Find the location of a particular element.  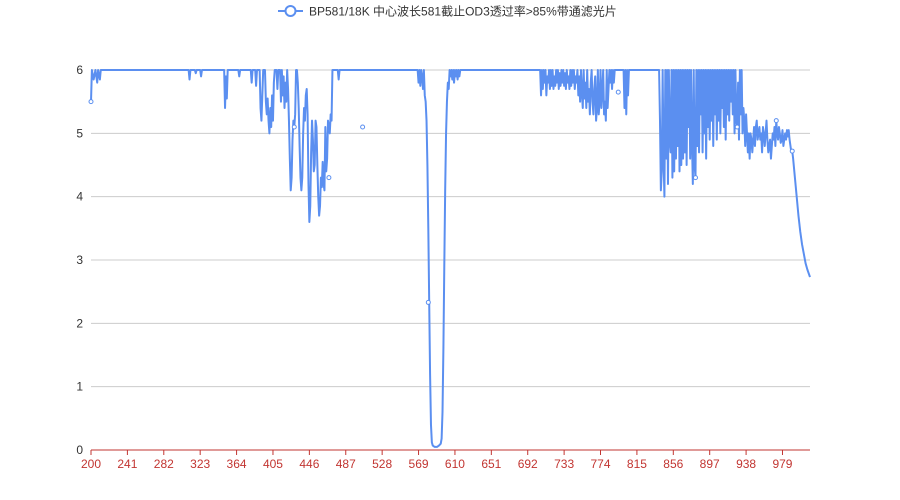

x-tick-label: 774 is located at coordinates (600, 464).